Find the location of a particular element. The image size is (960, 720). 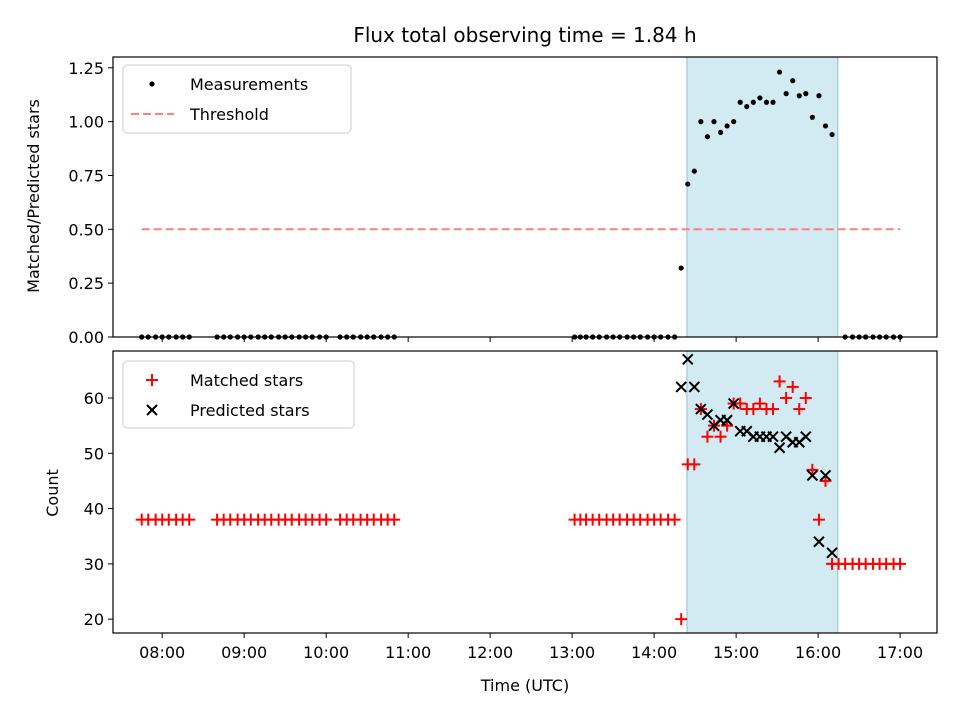

bottom-ylabel: Count is located at coordinates (52, 493).